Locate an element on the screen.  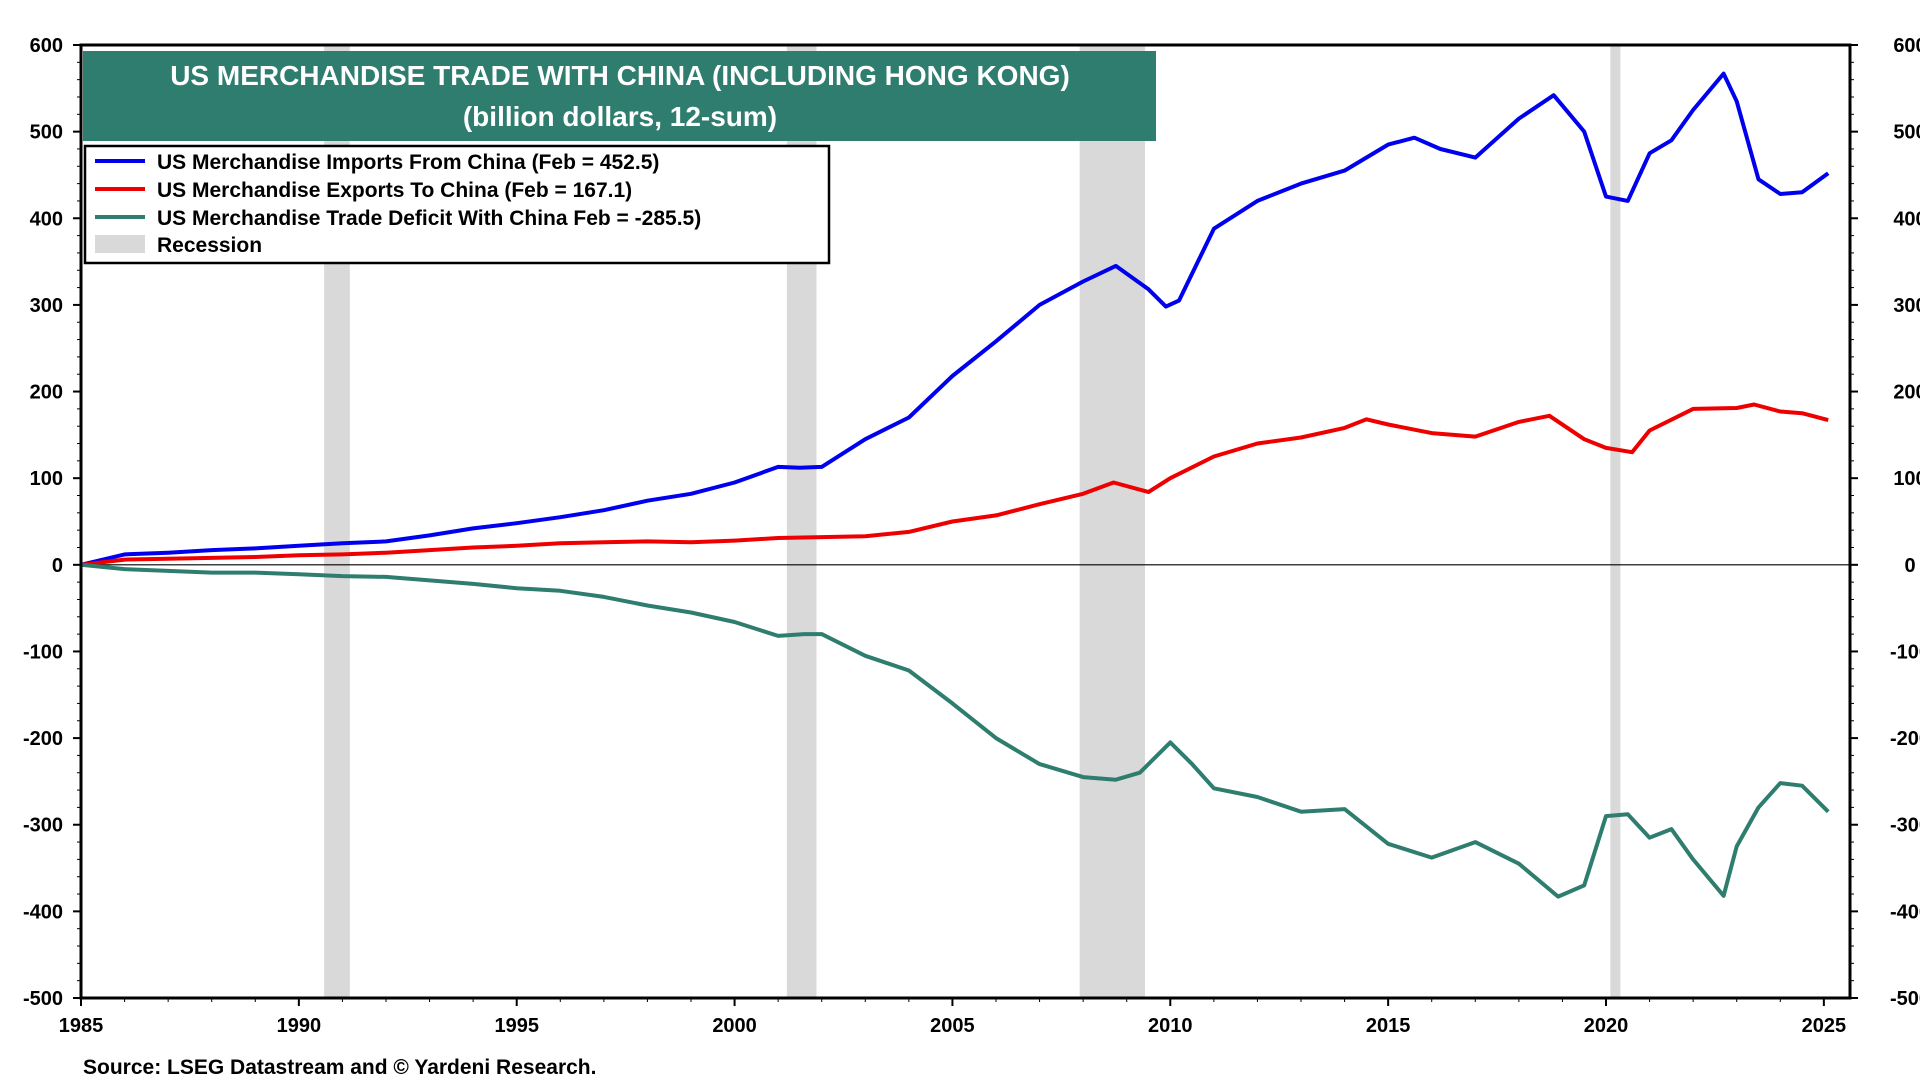
y-tick-label-right: 100 is located at coordinates (1906, 479).